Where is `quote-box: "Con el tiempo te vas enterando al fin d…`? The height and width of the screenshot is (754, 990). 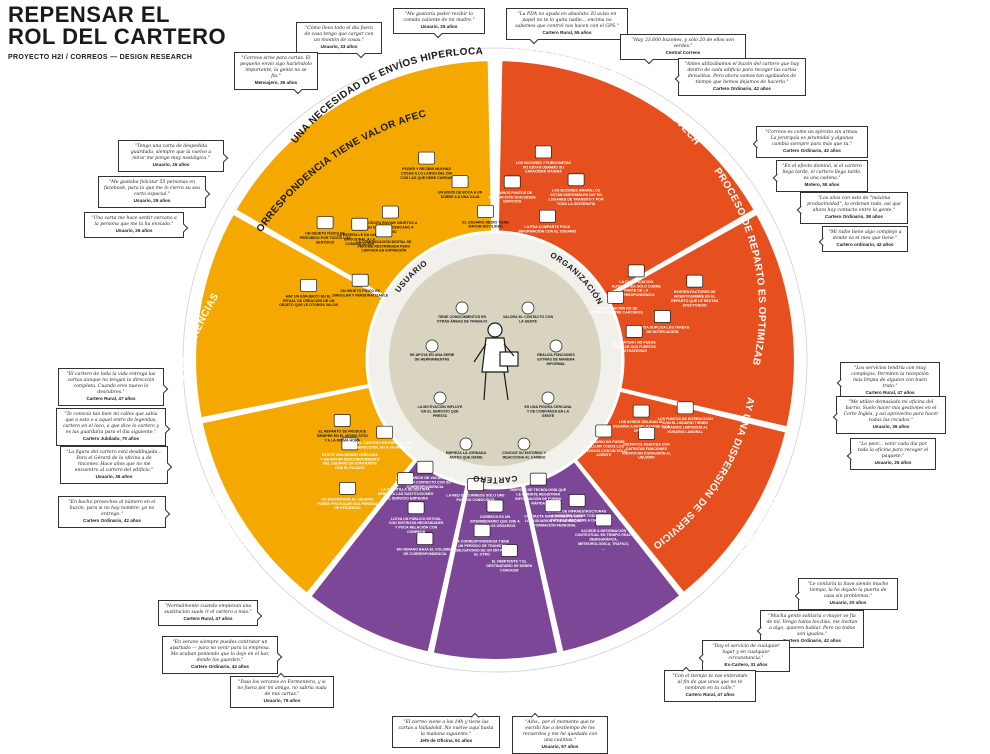
quote-box: "Con el tiempo te vas enterando al fin d… is located at coordinates (710, 686).